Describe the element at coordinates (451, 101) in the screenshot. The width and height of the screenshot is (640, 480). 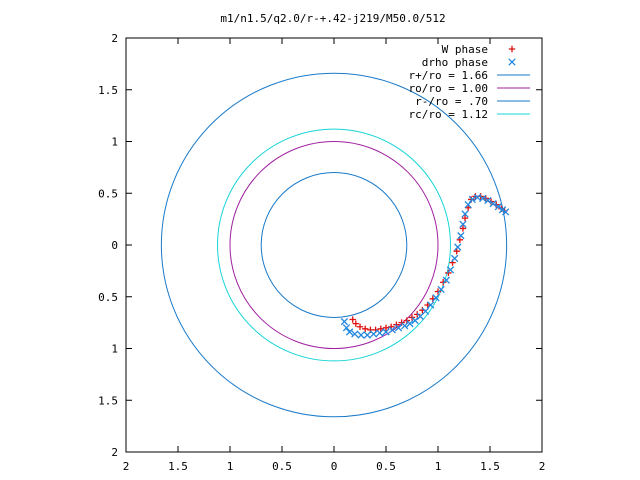
I see `legend-label: r-/ro = .70` at that location.